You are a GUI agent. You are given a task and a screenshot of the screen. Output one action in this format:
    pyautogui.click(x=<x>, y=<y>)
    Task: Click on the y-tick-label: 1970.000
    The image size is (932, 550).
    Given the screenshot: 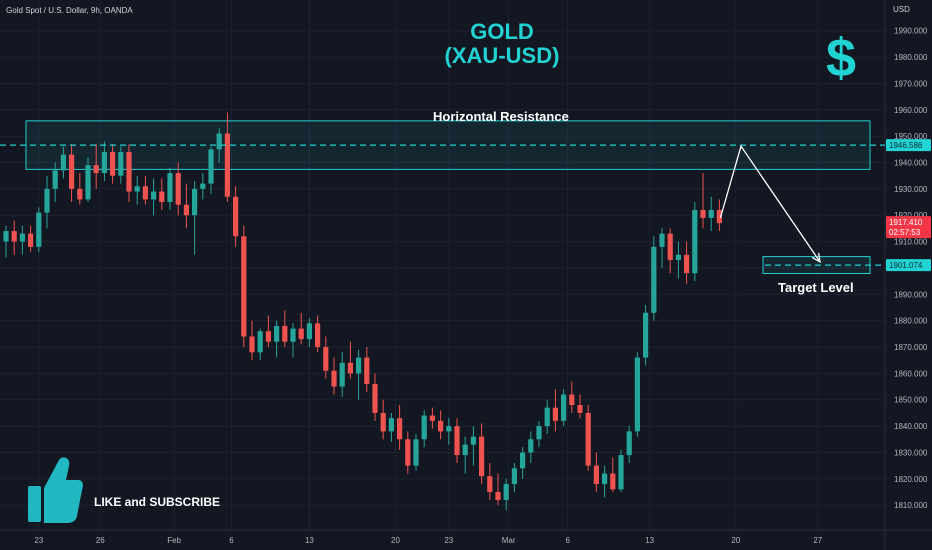 What is the action you would take?
    pyautogui.click(x=911, y=83)
    